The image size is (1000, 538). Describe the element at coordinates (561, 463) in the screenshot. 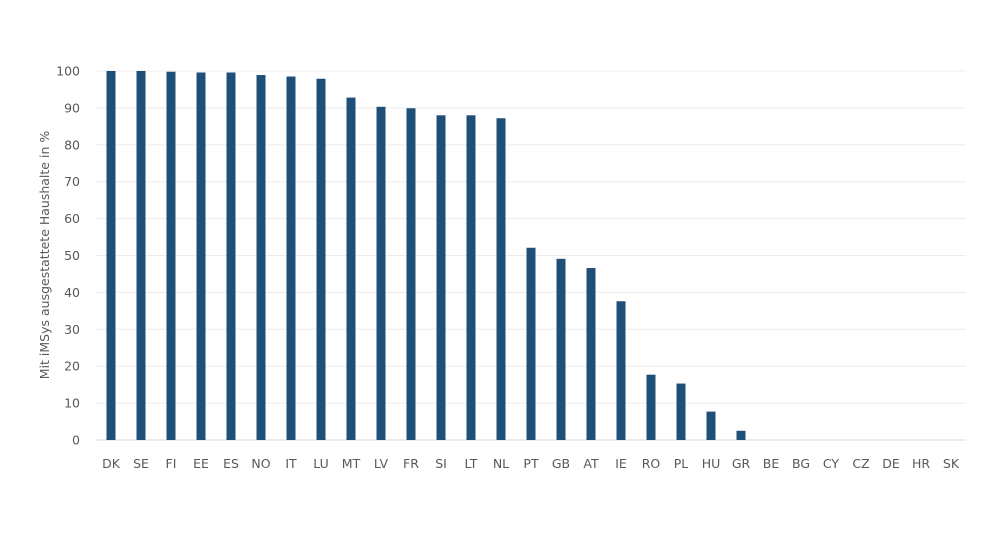

I see `x-tick-label: GB` at that location.